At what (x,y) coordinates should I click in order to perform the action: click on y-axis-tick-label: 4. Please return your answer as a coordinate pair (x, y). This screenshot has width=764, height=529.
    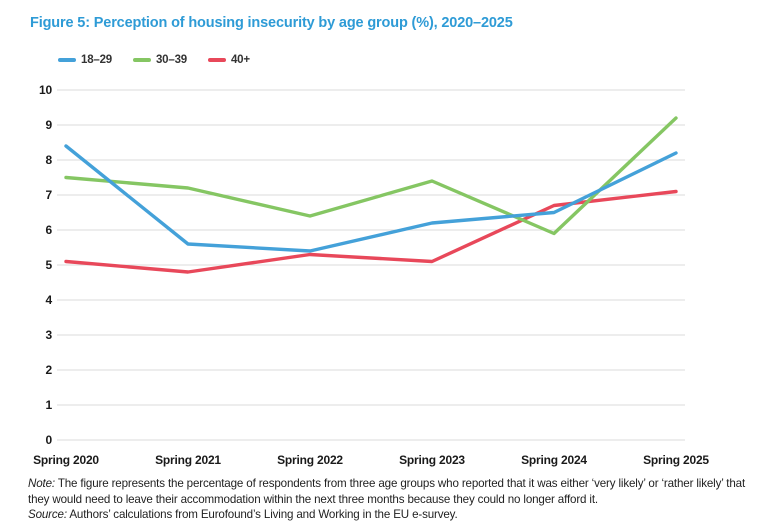
    Looking at the image, I should click on (49, 300).